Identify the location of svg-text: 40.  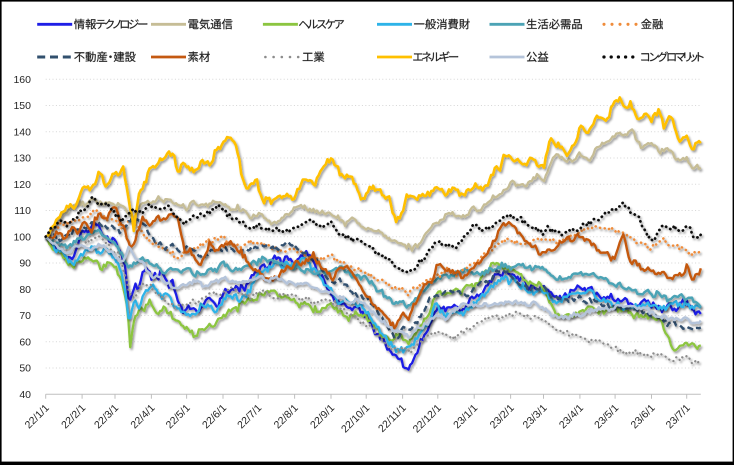
(25, 395).